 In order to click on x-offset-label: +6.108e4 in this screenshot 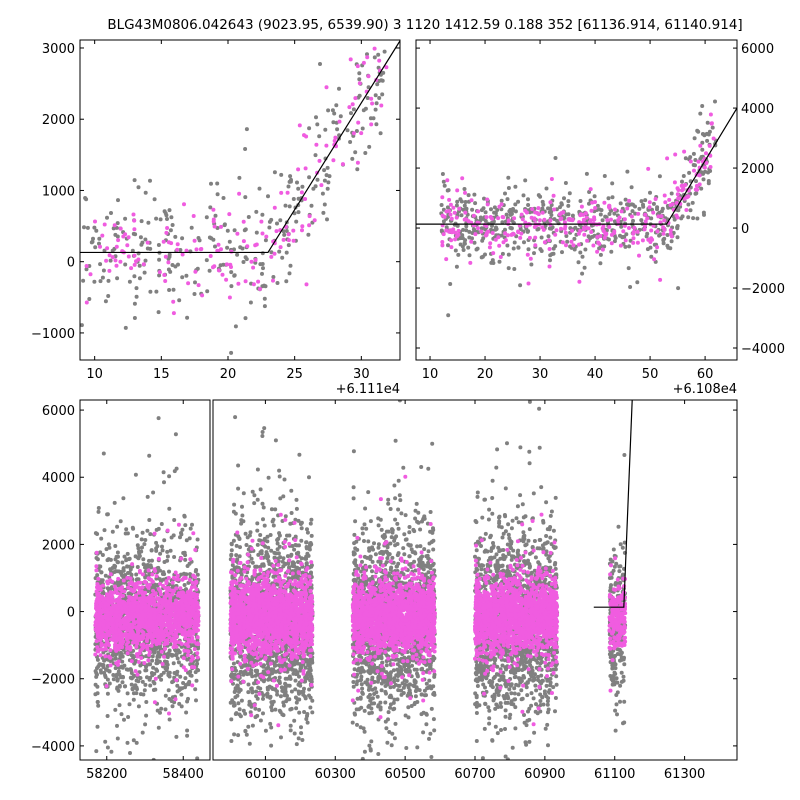, I will do `click(705, 389)`.